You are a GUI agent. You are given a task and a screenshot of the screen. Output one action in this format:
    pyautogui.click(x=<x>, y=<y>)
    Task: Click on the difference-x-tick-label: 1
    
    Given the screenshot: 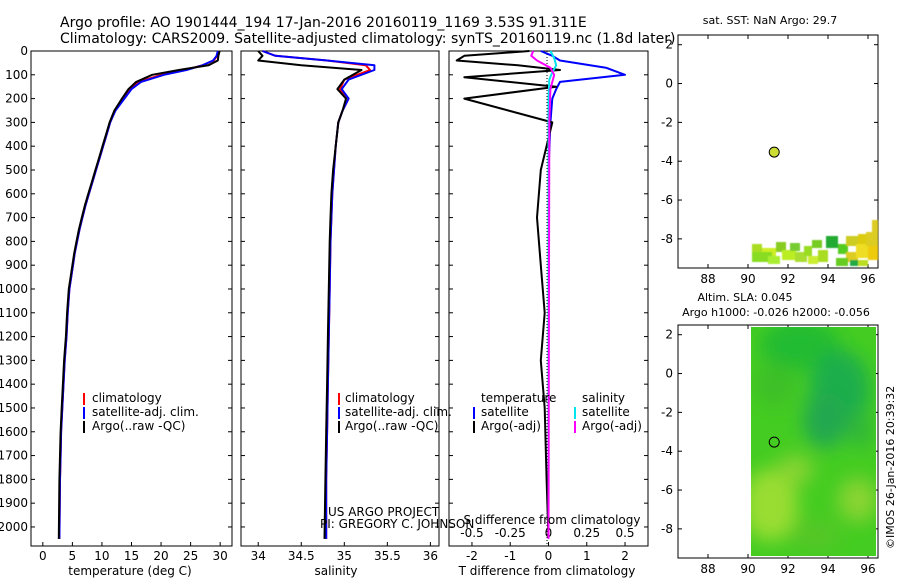 What is the action you would take?
    pyautogui.click(x=587, y=556)
    